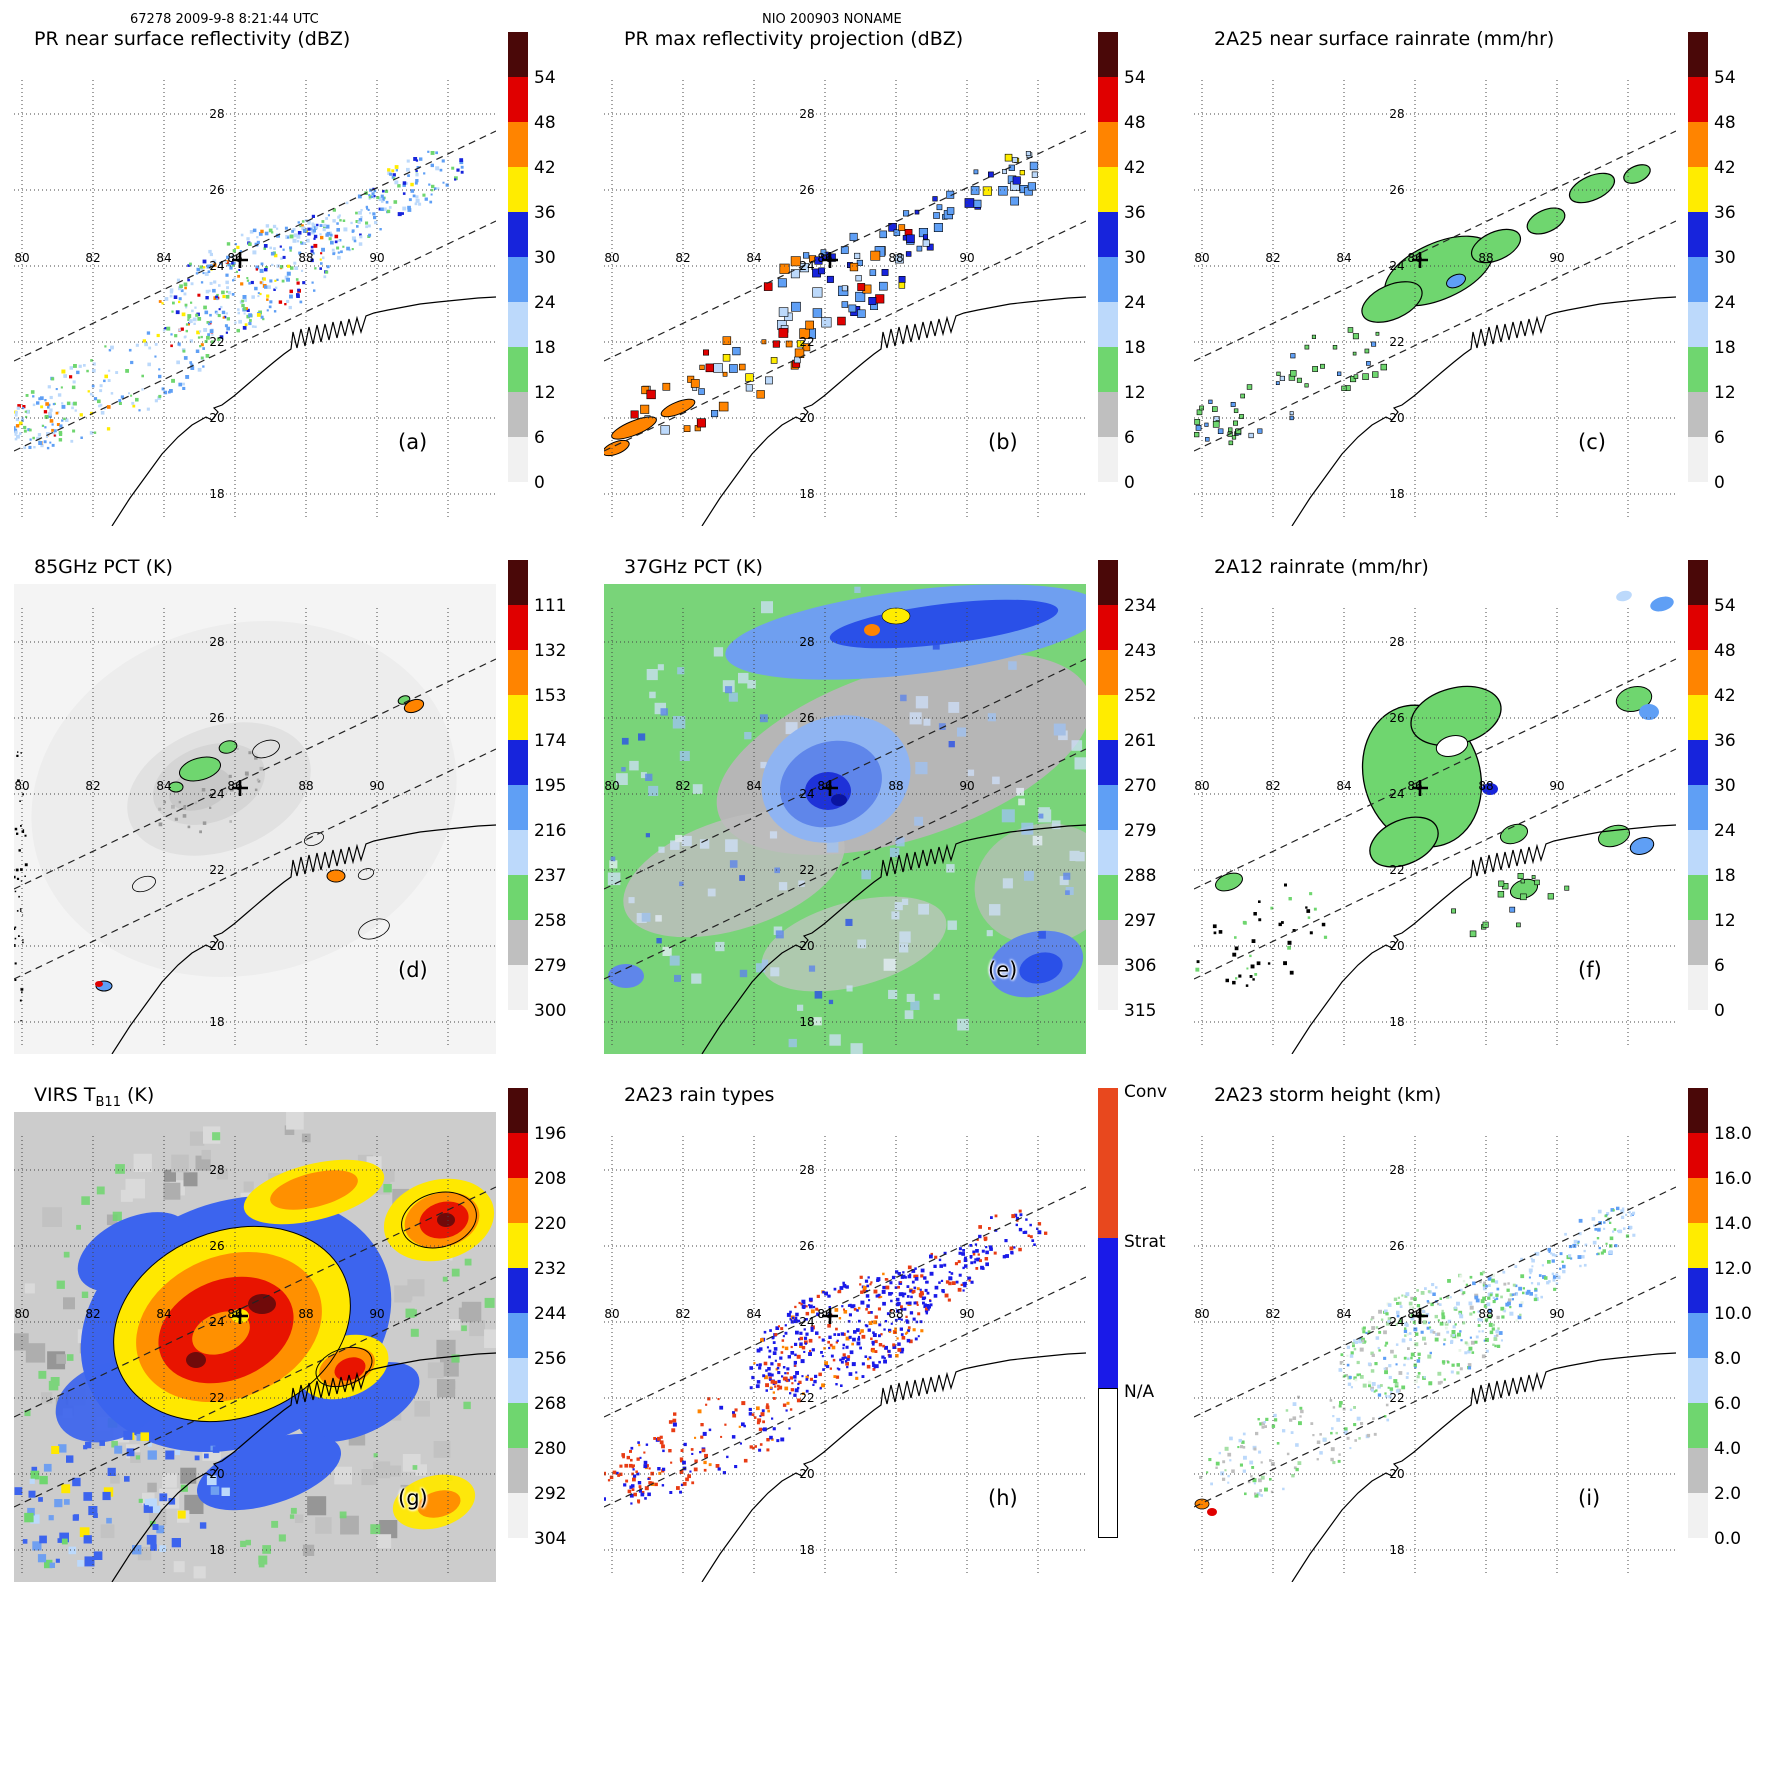 The image size is (1771, 1771). Describe the element at coordinates (1140, 786) in the screenshot. I see `colorbar-tick: 270` at that location.